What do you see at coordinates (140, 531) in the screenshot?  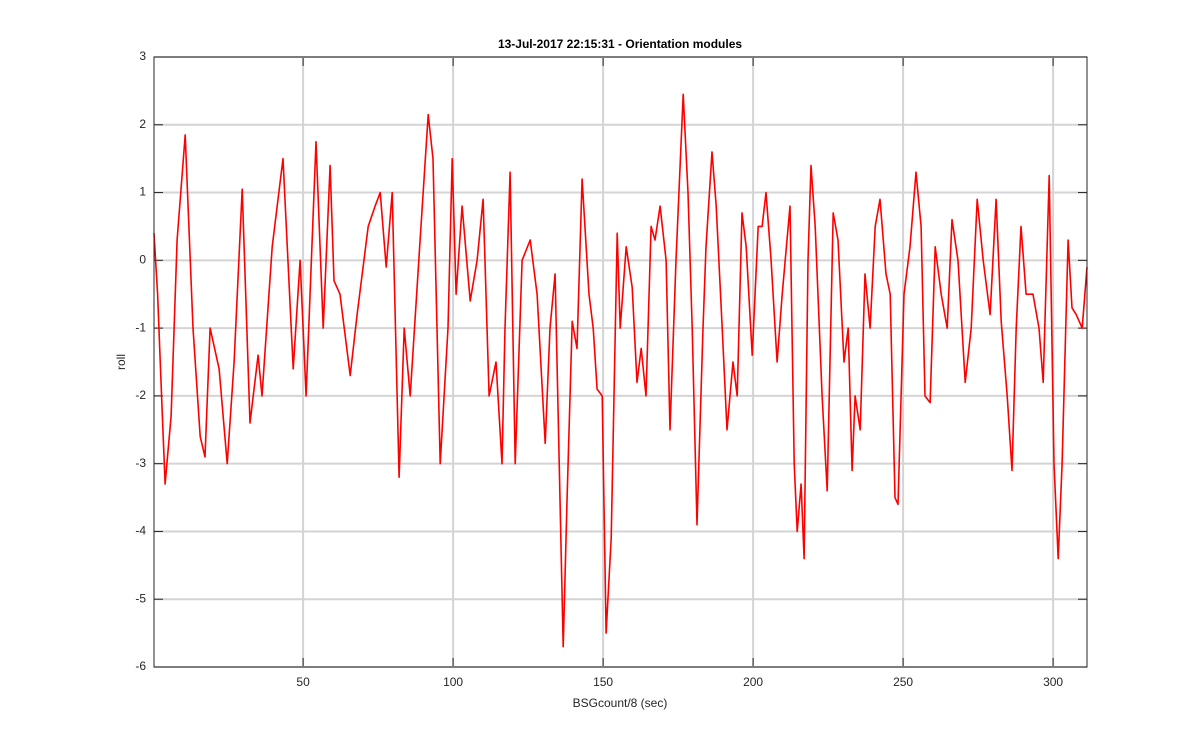 I see `y-tick-label: -4` at bounding box center [140, 531].